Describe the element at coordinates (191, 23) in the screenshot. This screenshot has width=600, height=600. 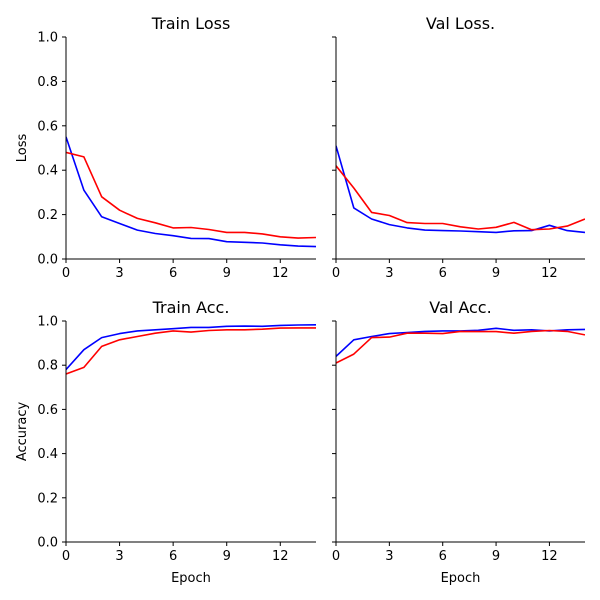
I see `subplot-title: Train Loss` at that location.